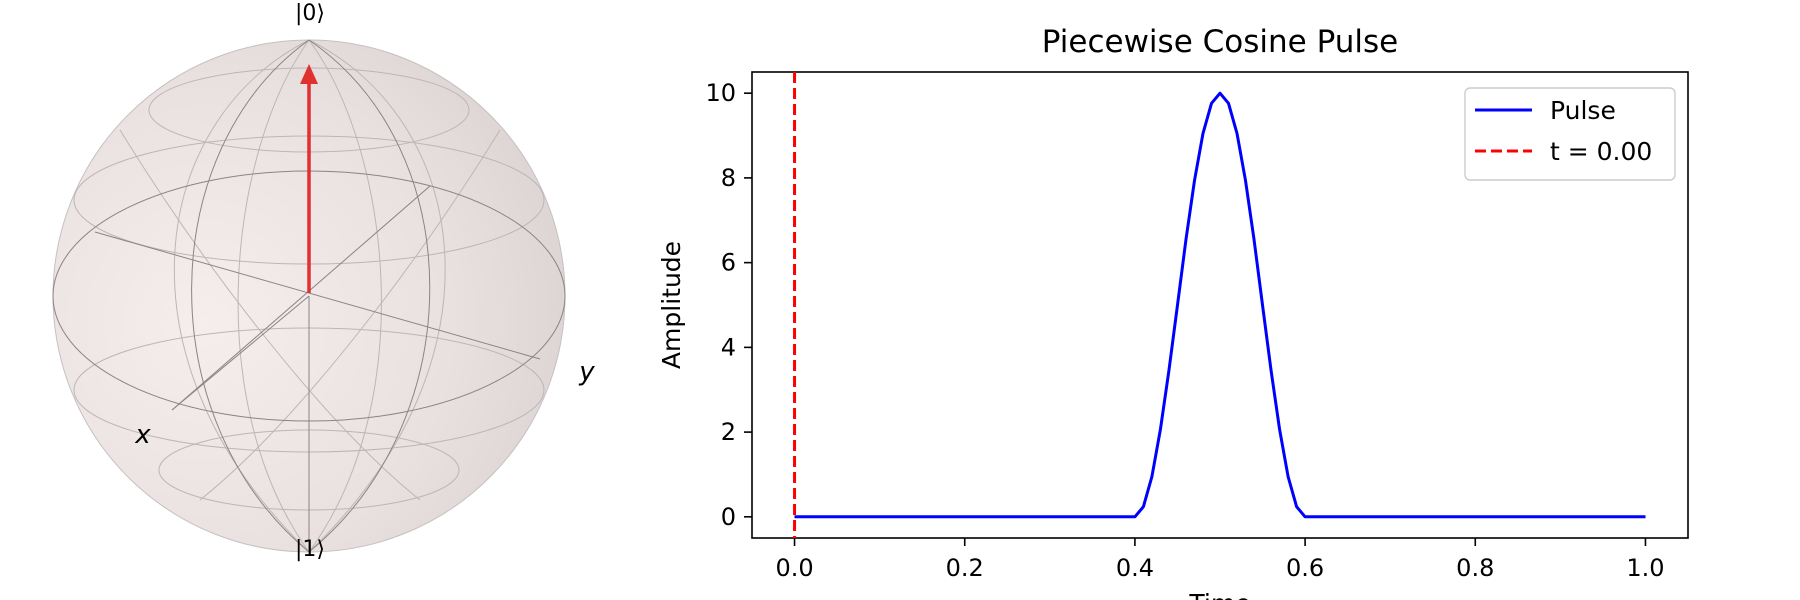  I want to click on chart-title: Piecewise Cosine Pulse, so click(1220, 42).